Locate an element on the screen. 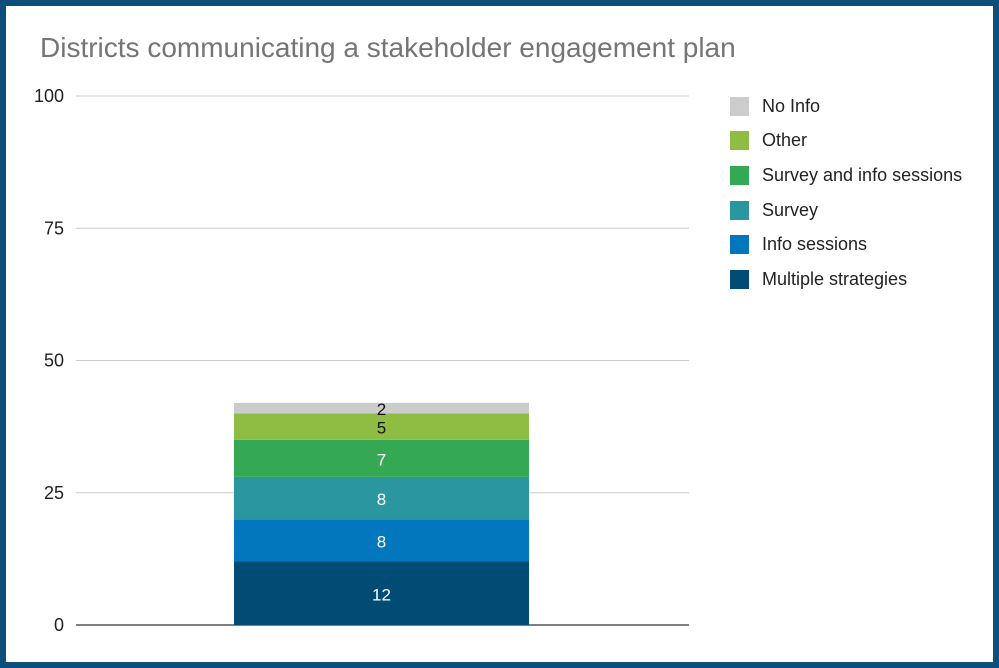 The width and height of the screenshot is (999, 668). legend-item: Survey is located at coordinates (846, 210).